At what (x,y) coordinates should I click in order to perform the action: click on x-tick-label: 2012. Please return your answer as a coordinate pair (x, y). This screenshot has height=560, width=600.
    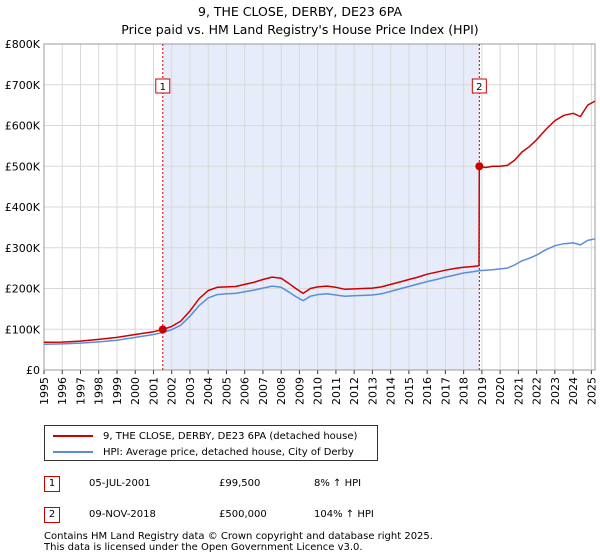
    Looking at the image, I should click on (354, 391).